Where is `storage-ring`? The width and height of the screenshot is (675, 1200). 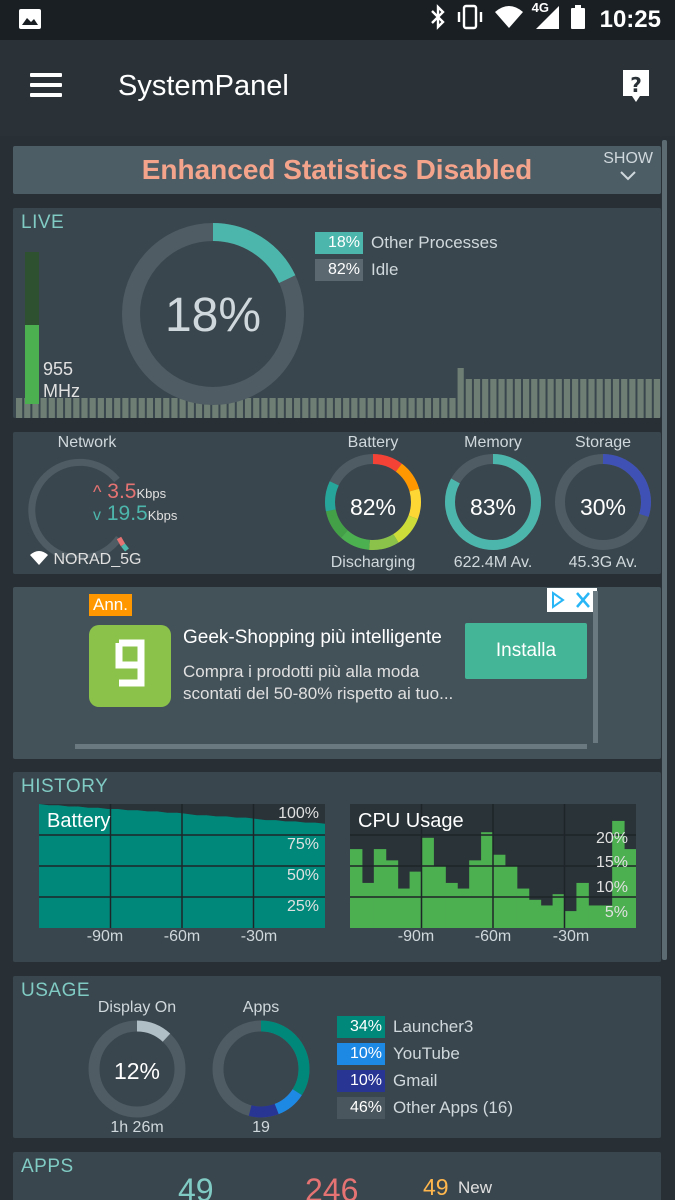
storage-ring is located at coordinates (603, 502).